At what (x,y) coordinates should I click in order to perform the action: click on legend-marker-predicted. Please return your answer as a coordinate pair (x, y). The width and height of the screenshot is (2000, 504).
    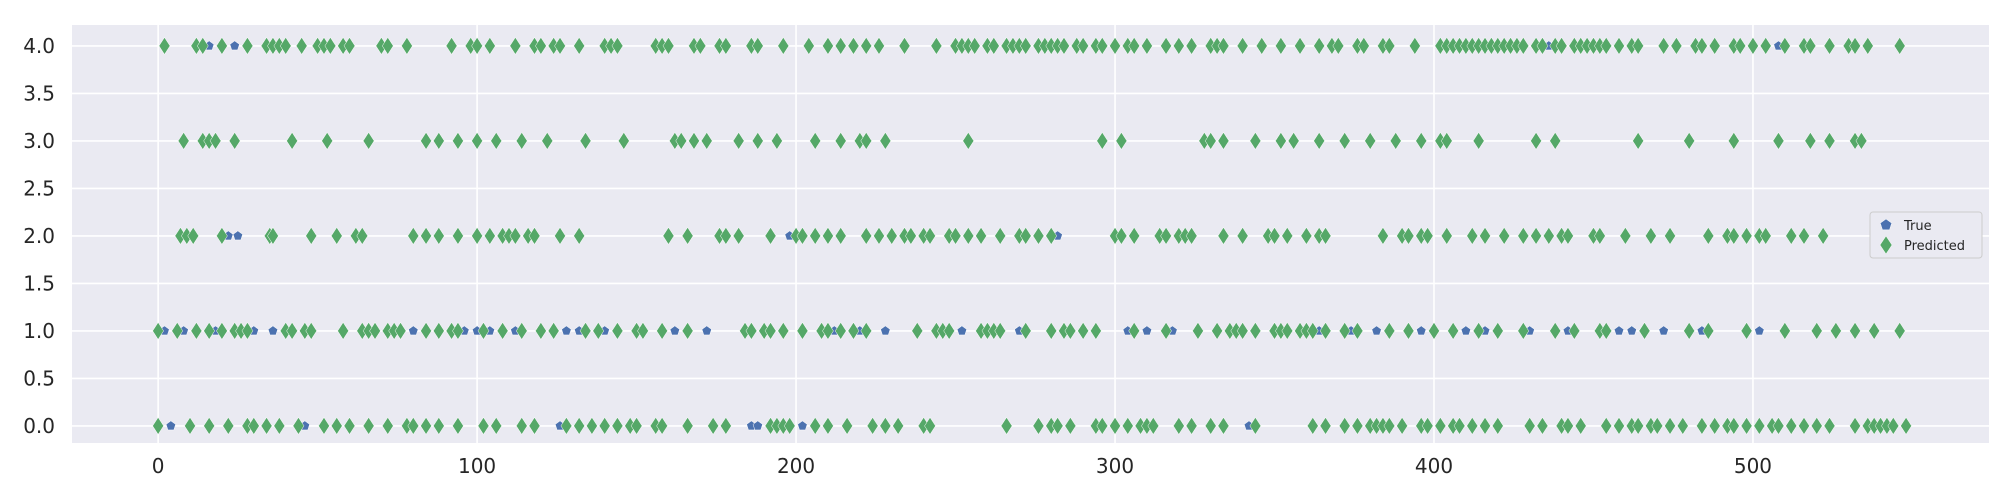
    Looking at the image, I should click on (1886, 245).